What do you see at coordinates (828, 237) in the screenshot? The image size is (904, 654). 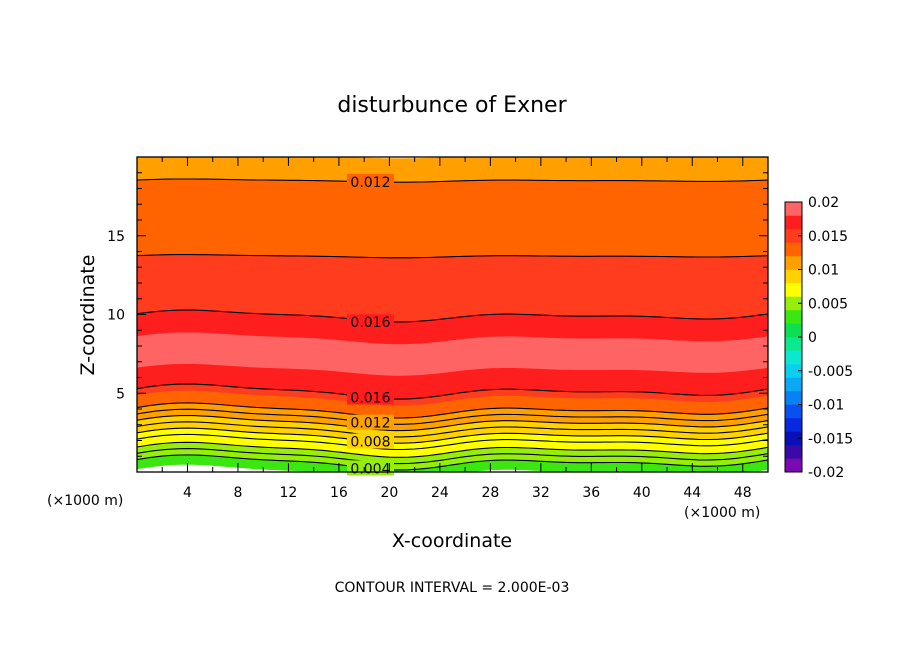 I see `colorbar-tick-label: 0.015` at bounding box center [828, 237].